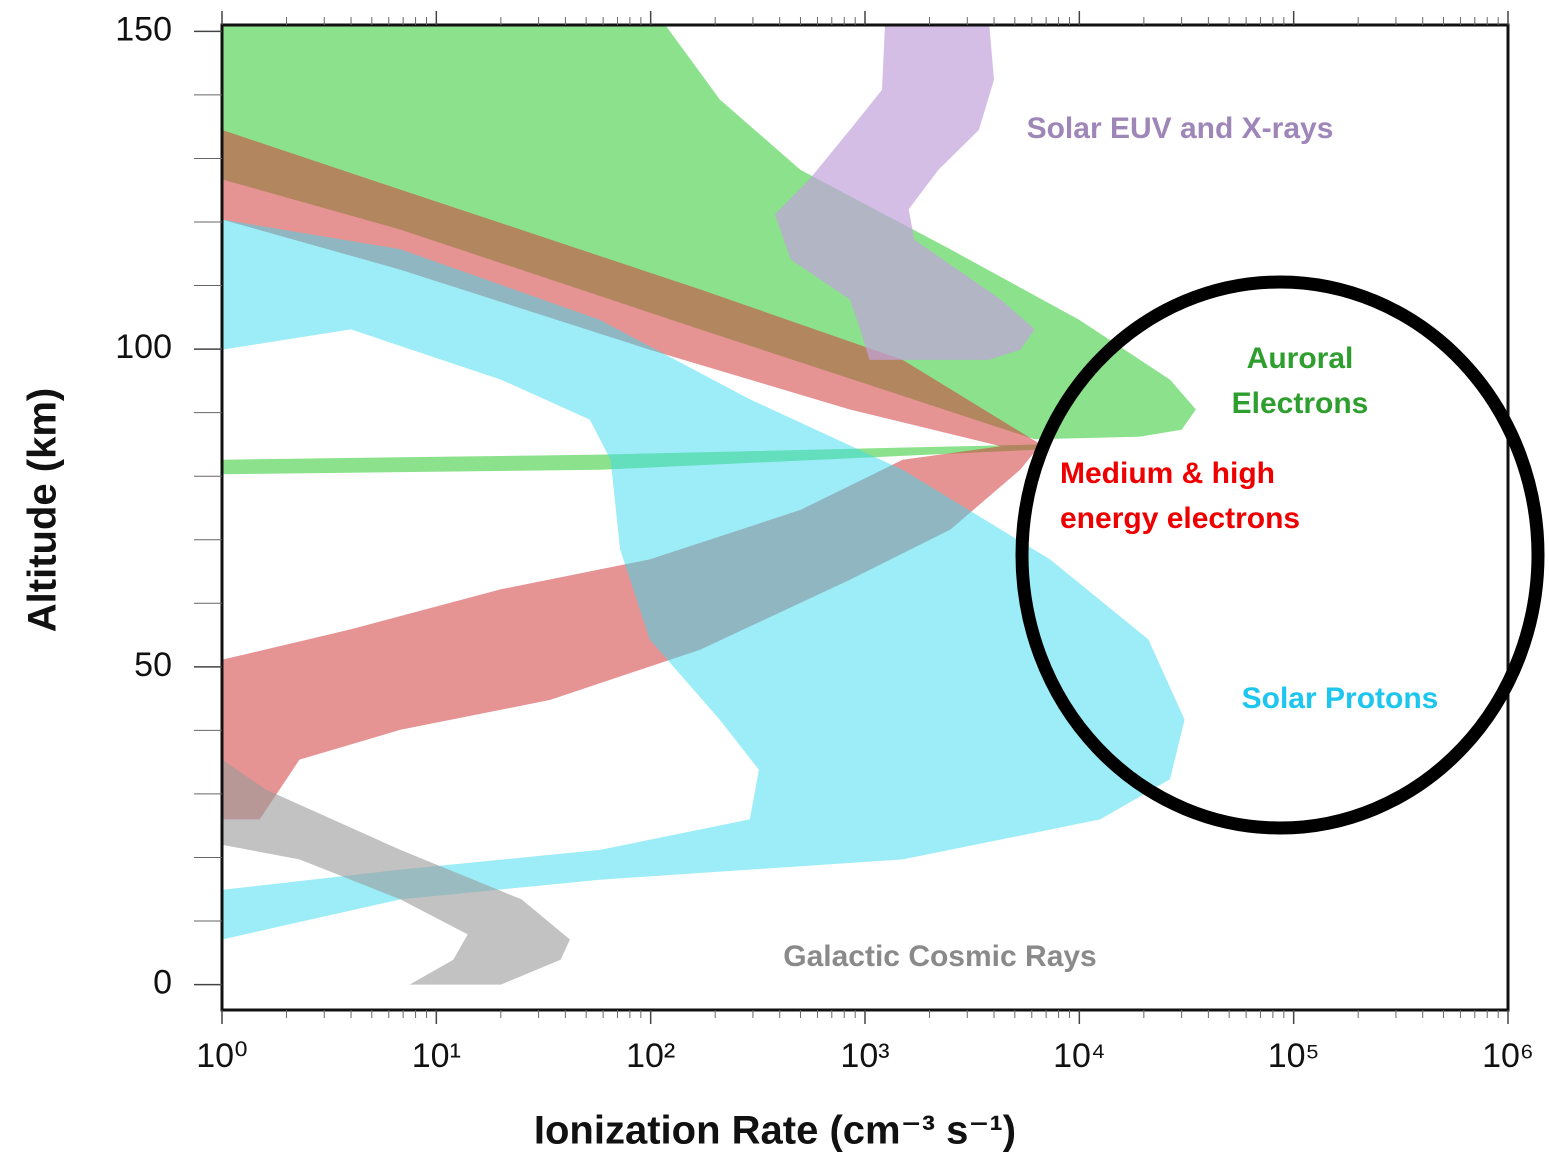  What do you see at coordinates (143, 29) in the screenshot?
I see `y-tick-label: 150` at bounding box center [143, 29].